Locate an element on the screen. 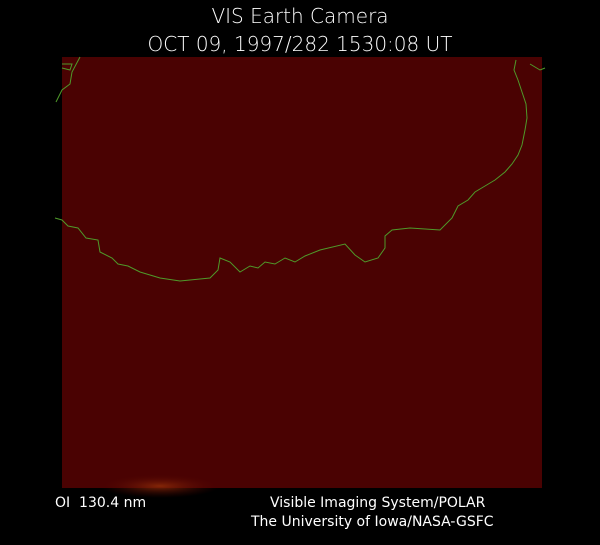 Image resolution: width=600 pixels, height=545 pixels. filter-label: OI 130.4 nm is located at coordinates (100, 503).